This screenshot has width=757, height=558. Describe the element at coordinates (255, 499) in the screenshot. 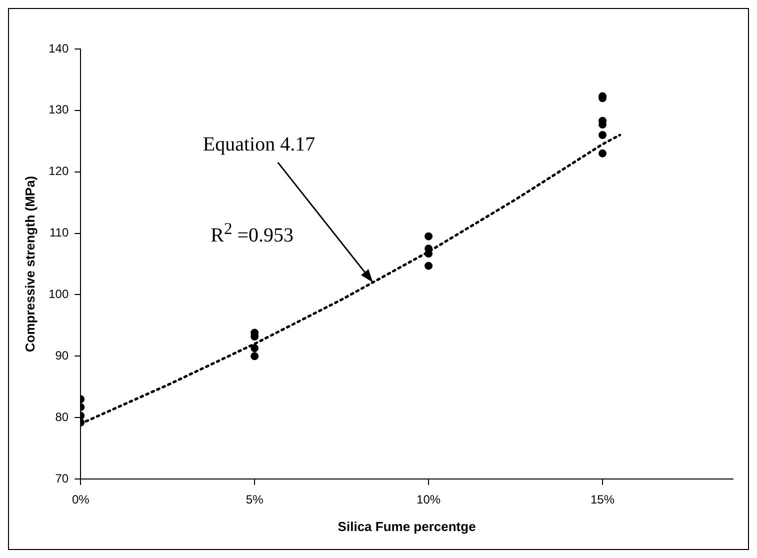

I see `x-tick-label: 5%` at that location.